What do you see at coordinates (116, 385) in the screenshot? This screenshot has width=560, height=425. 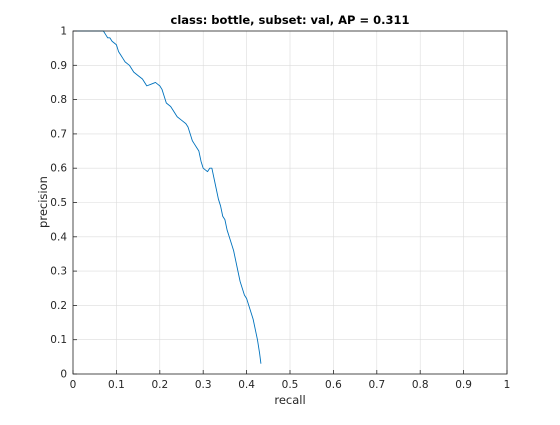 I see `x-tick-label: 0.1` at bounding box center [116, 385].